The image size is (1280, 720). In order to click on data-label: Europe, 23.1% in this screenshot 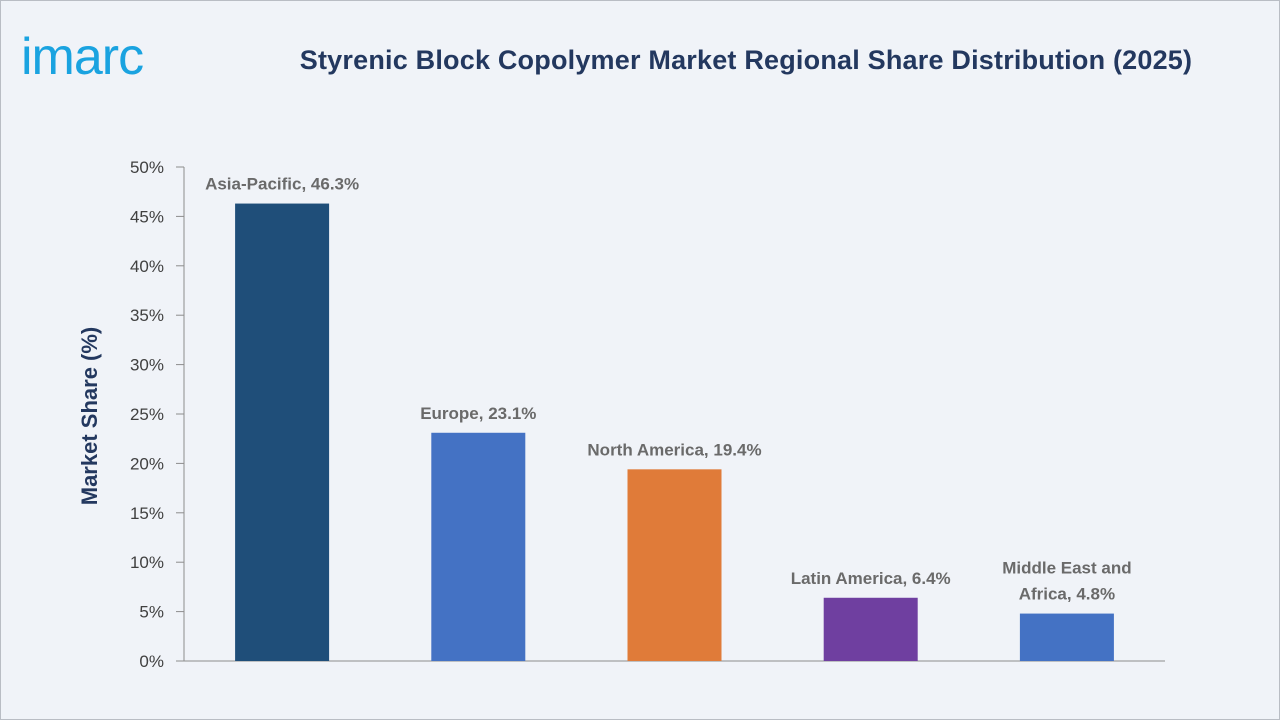, I will do `click(478, 413)`.